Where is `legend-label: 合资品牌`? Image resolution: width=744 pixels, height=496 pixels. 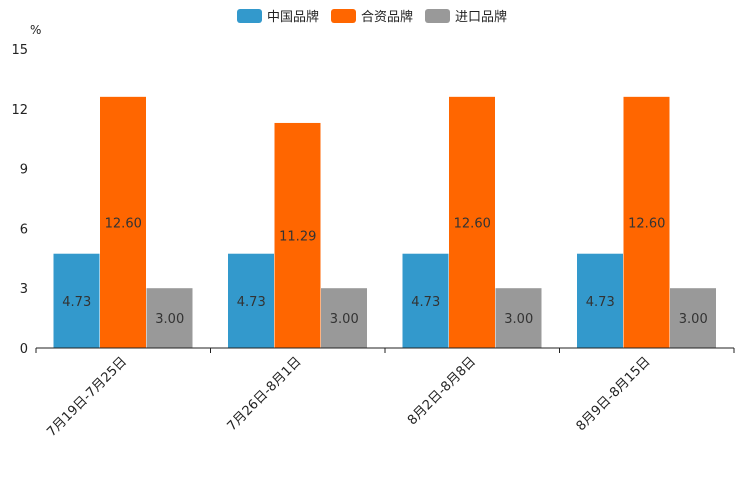 legend-label: 合资品牌 is located at coordinates (387, 17).